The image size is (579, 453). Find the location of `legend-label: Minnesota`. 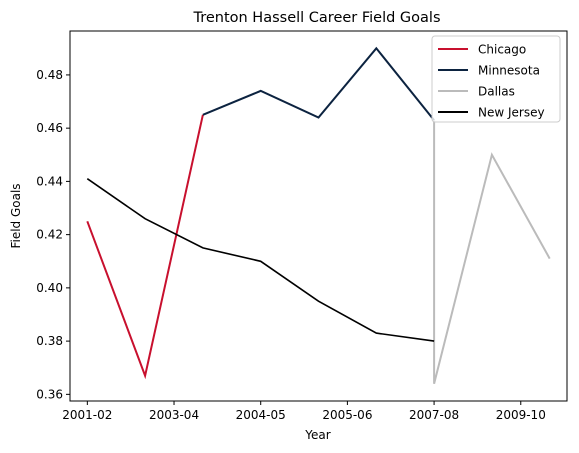

legend-label: Minnesota is located at coordinates (509, 71).